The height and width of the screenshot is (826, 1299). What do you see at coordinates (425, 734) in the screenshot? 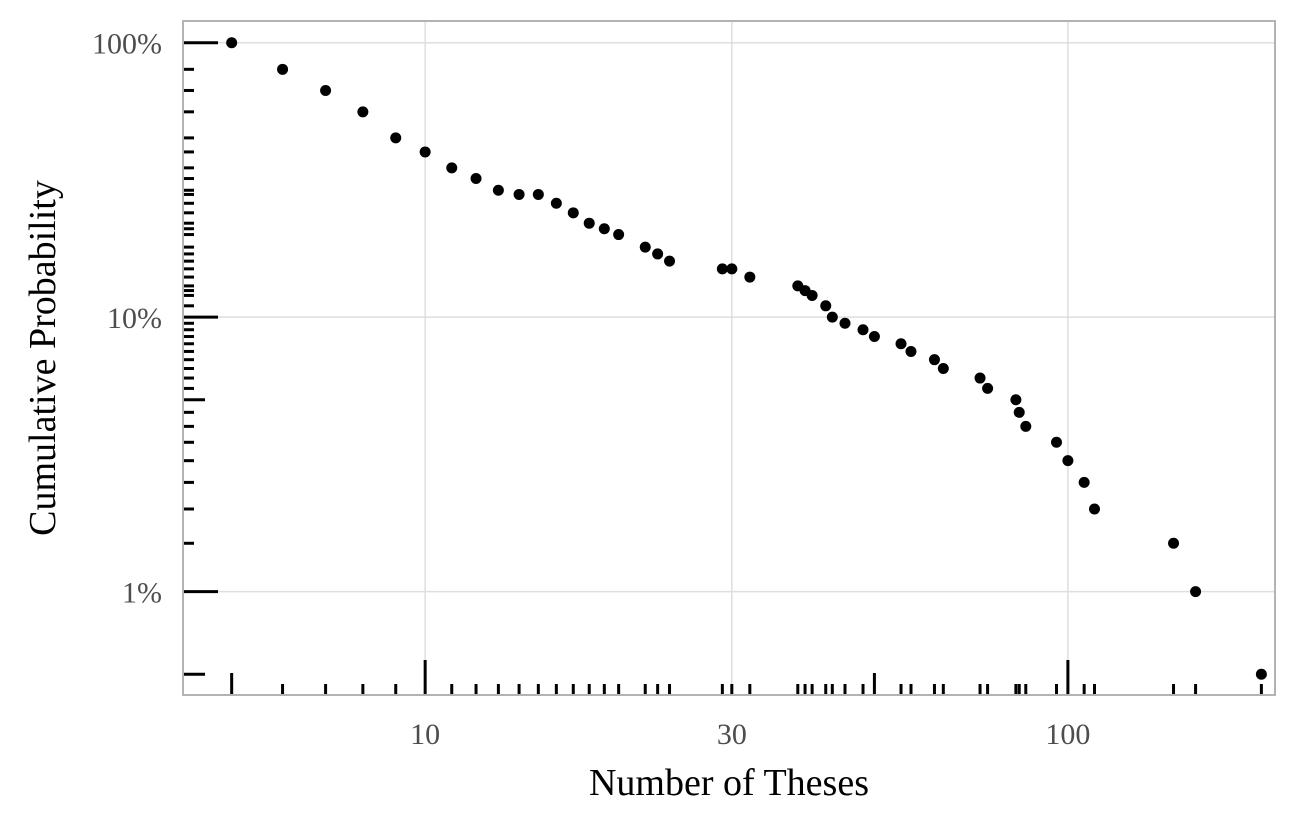
I see `x-tick-label: 10` at bounding box center [425, 734].